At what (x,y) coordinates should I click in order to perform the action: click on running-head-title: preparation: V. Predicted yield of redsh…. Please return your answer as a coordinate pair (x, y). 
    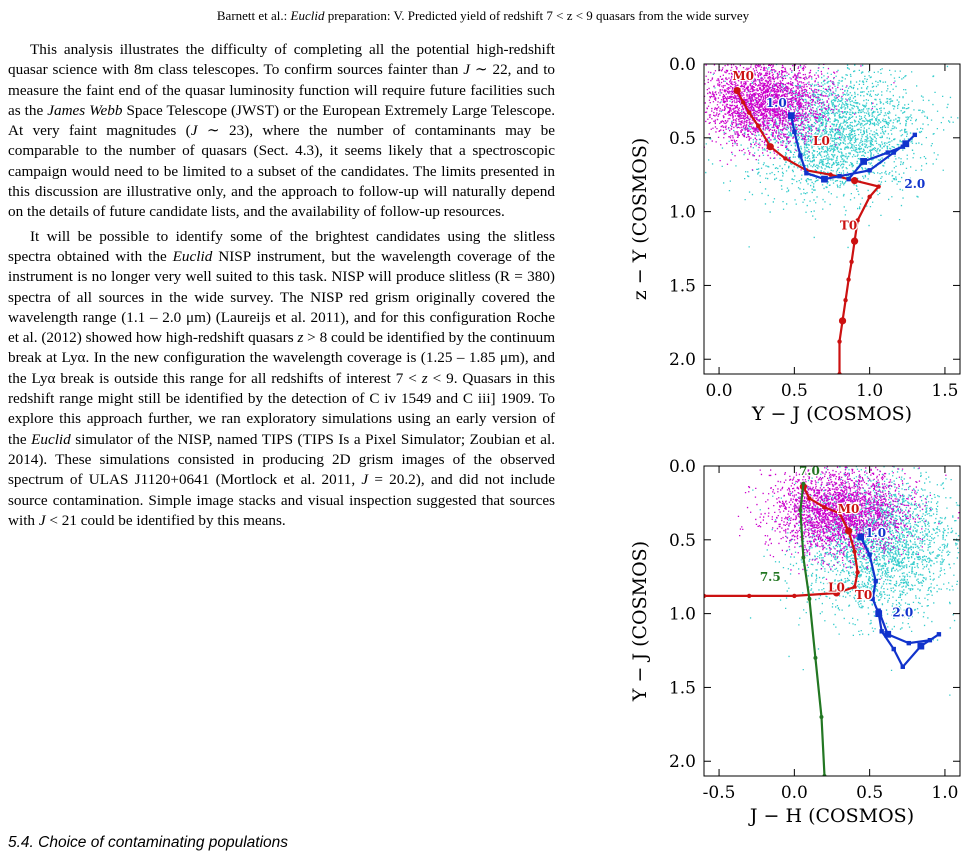
    Looking at the image, I should click on (536, 15).